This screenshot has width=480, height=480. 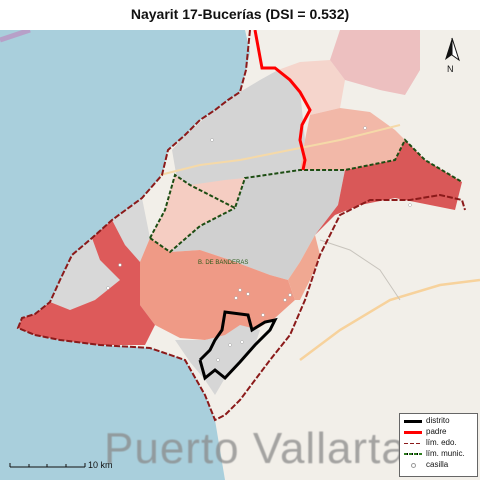 What do you see at coordinates (247, 225) in the screenshot?
I see `section-grey-center` at bounding box center [247, 225].